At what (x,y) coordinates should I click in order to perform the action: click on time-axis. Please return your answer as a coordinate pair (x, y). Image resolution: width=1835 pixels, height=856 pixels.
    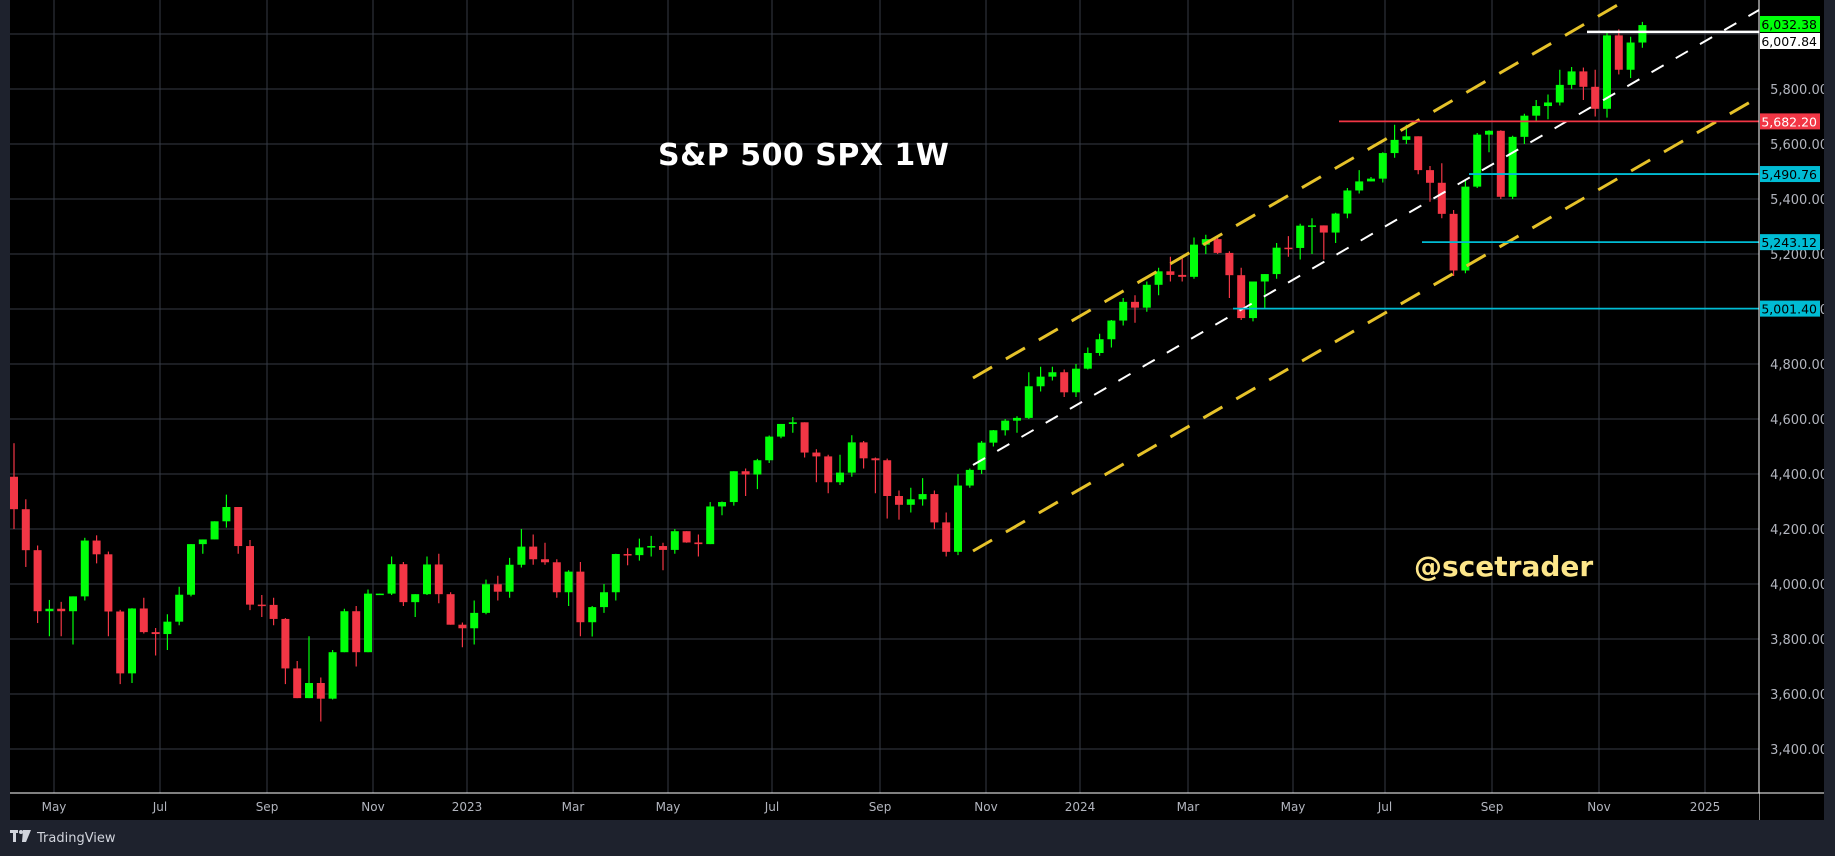
    Looking at the image, I should click on (884, 806).